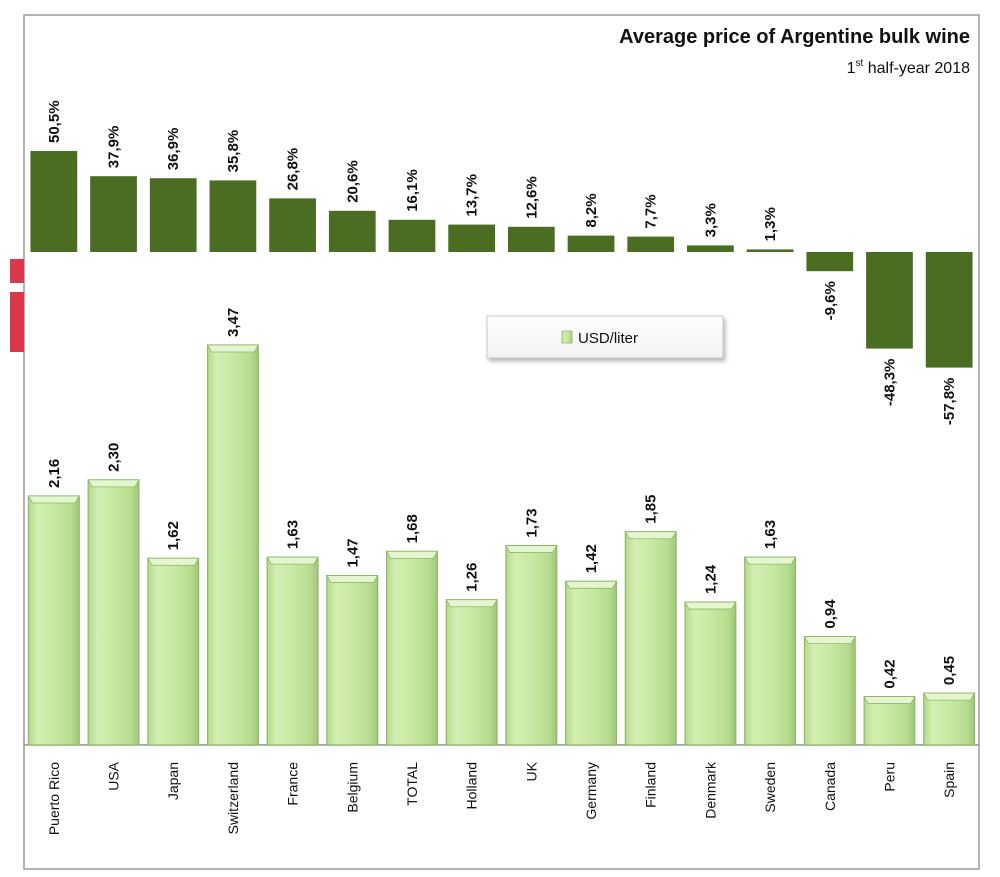 The width and height of the screenshot is (1000, 877). Describe the element at coordinates (54, 473) in the screenshot. I see `price-label: 2,16` at that location.